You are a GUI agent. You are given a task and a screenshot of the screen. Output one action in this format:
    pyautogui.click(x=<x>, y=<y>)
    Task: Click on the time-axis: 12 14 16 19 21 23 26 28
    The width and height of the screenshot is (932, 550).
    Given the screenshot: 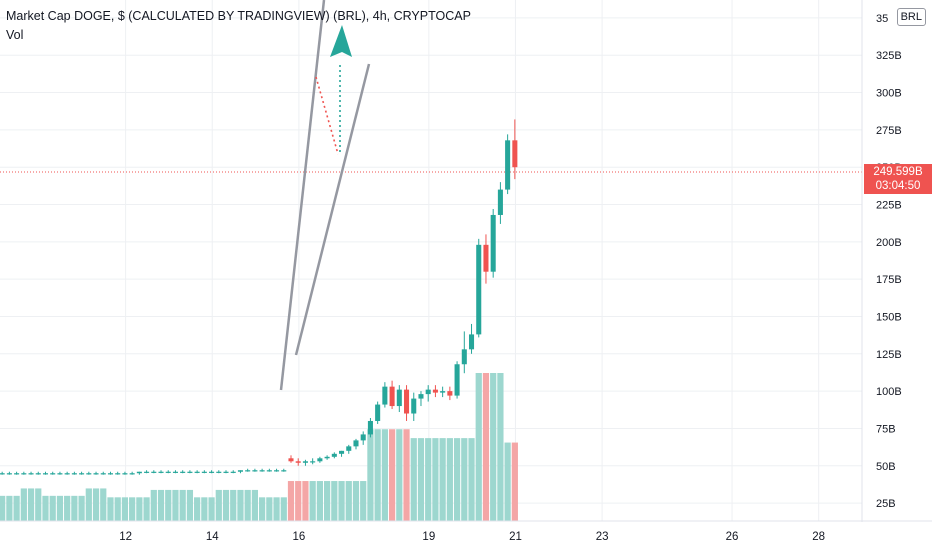 What is the action you would take?
    pyautogui.click(x=472, y=537)
    